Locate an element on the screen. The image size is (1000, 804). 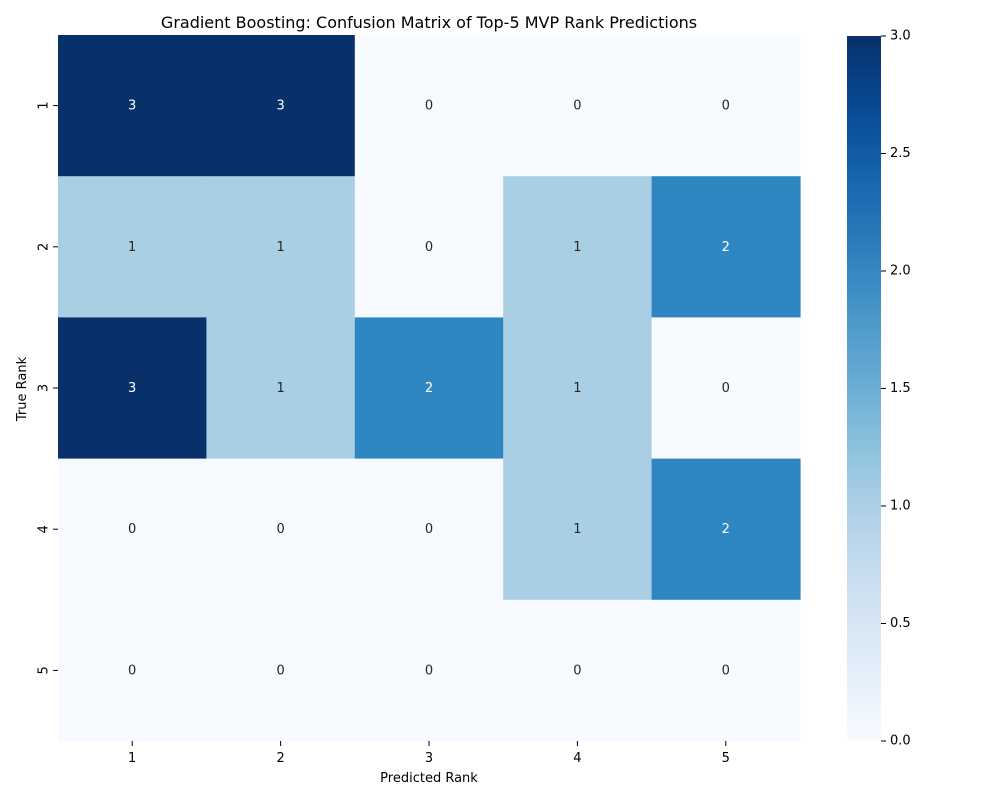
y-axis-ticks: 1 2 3 4 5 is located at coordinates (47, 388).